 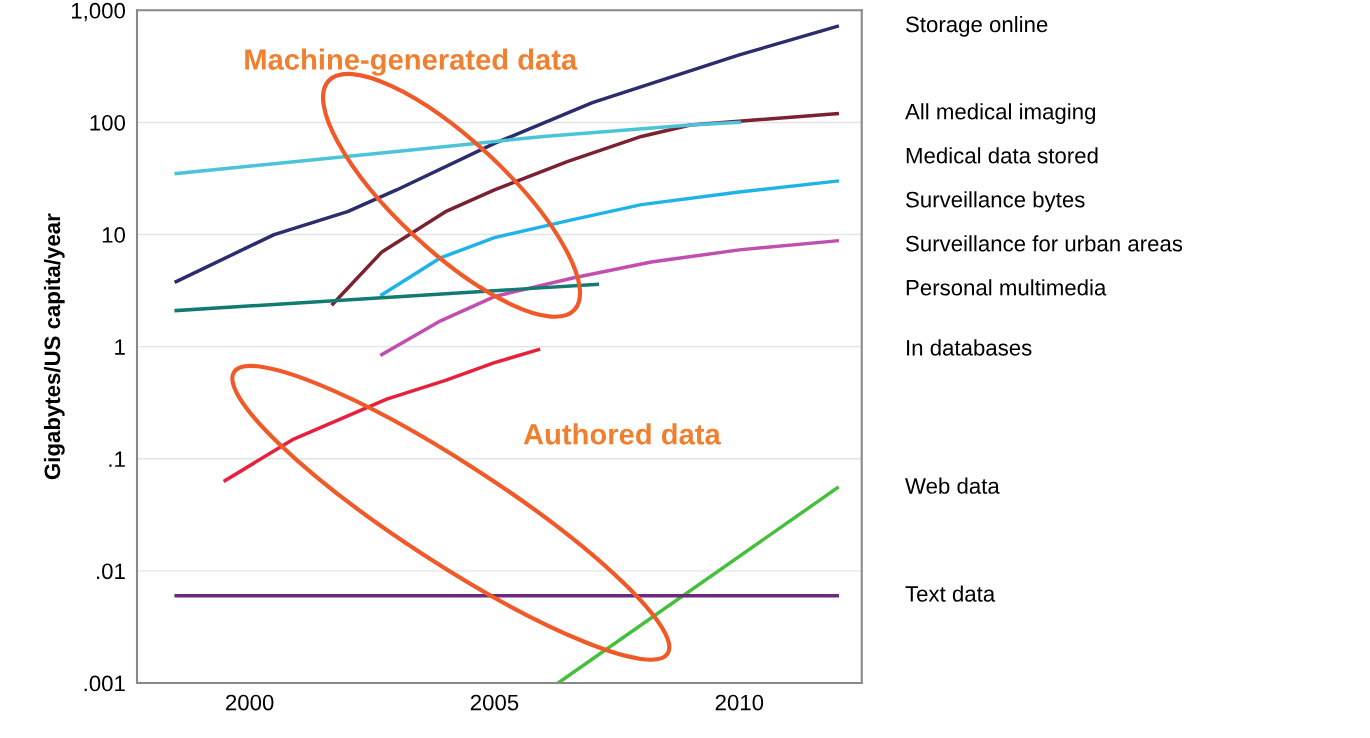 What do you see at coordinates (1006, 287) in the screenshot?
I see `text: Personal multimedia` at bounding box center [1006, 287].